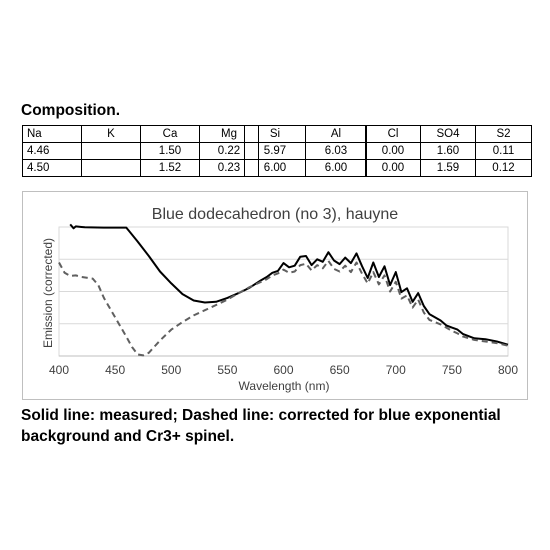  I want to click on composition-table-framework: Si Al 5.97 6.03 6.00 6.00, so click(305, 151).